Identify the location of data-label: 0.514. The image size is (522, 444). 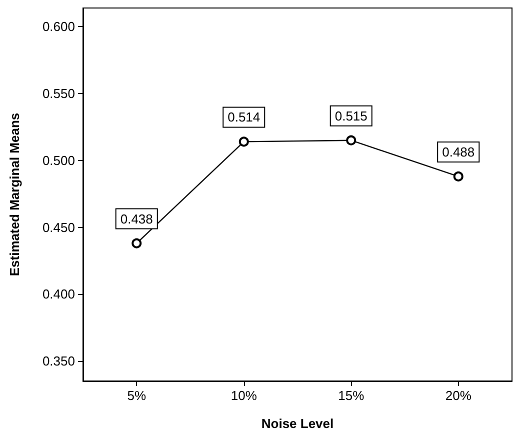
(244, 117).